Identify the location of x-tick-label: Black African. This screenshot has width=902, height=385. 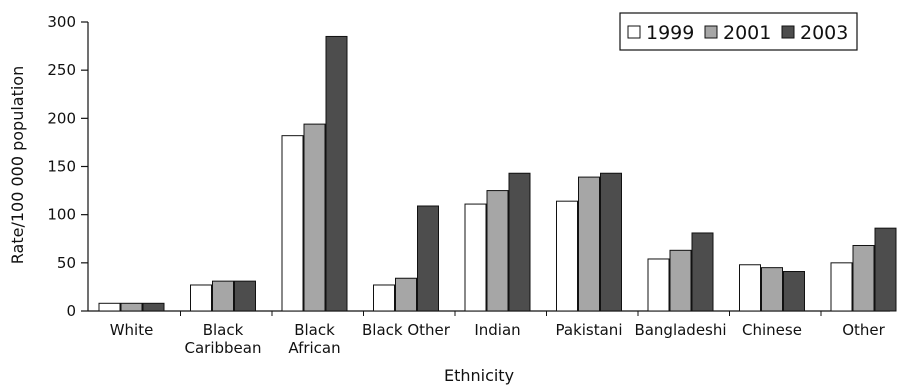
(314, 339).